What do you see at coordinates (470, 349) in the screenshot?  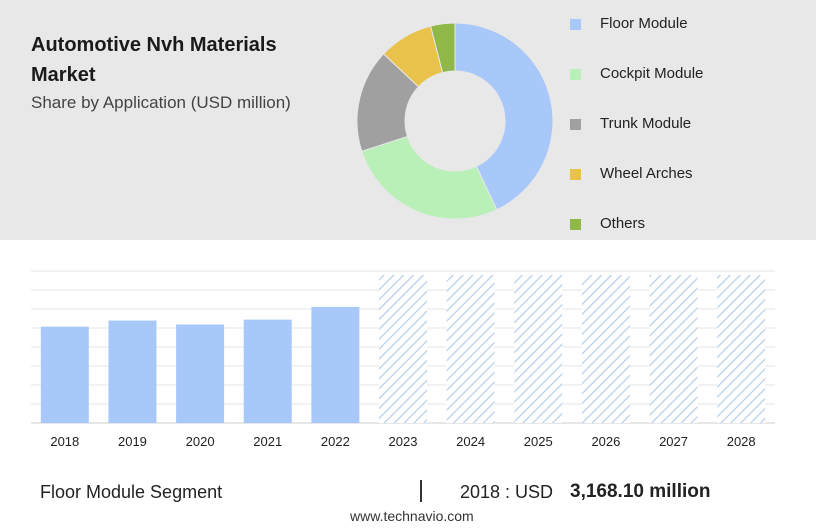 I see `forecast-bar-2024` at bounding box center [470, 349].